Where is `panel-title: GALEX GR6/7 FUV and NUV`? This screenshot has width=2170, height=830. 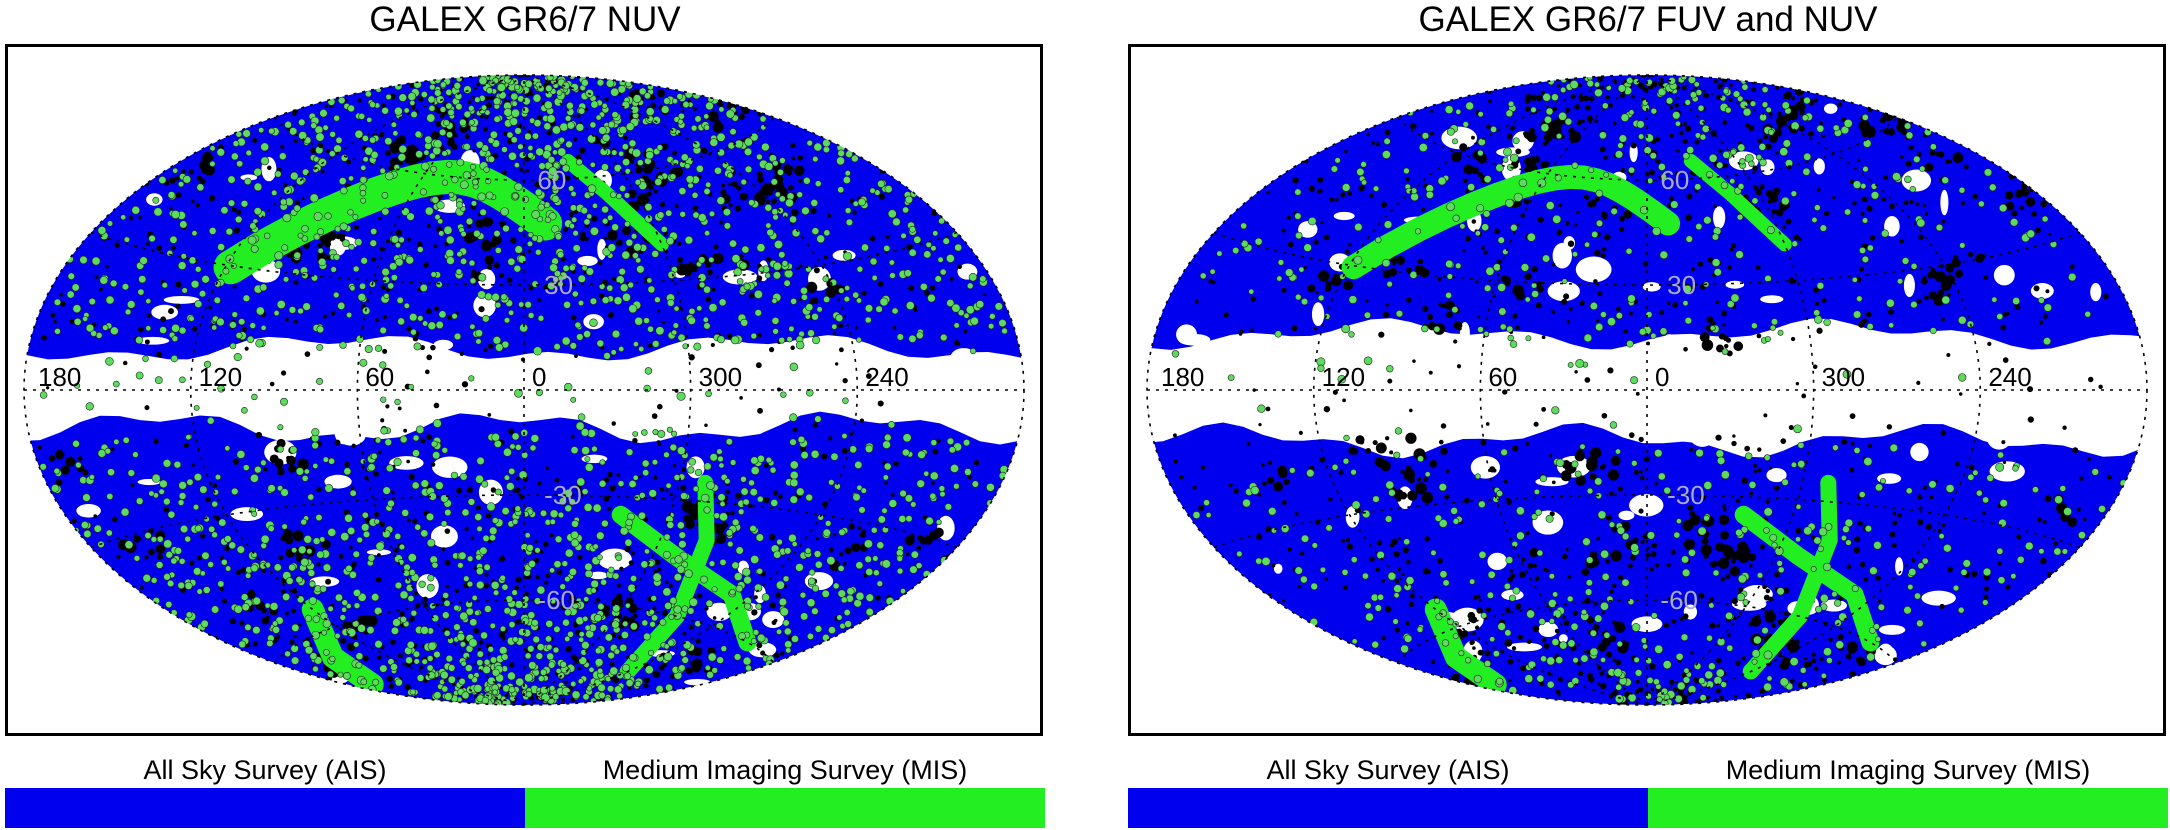
panel-title: GALEX GR6/7 FUV and NUV is located at coordinates (1648, 19).